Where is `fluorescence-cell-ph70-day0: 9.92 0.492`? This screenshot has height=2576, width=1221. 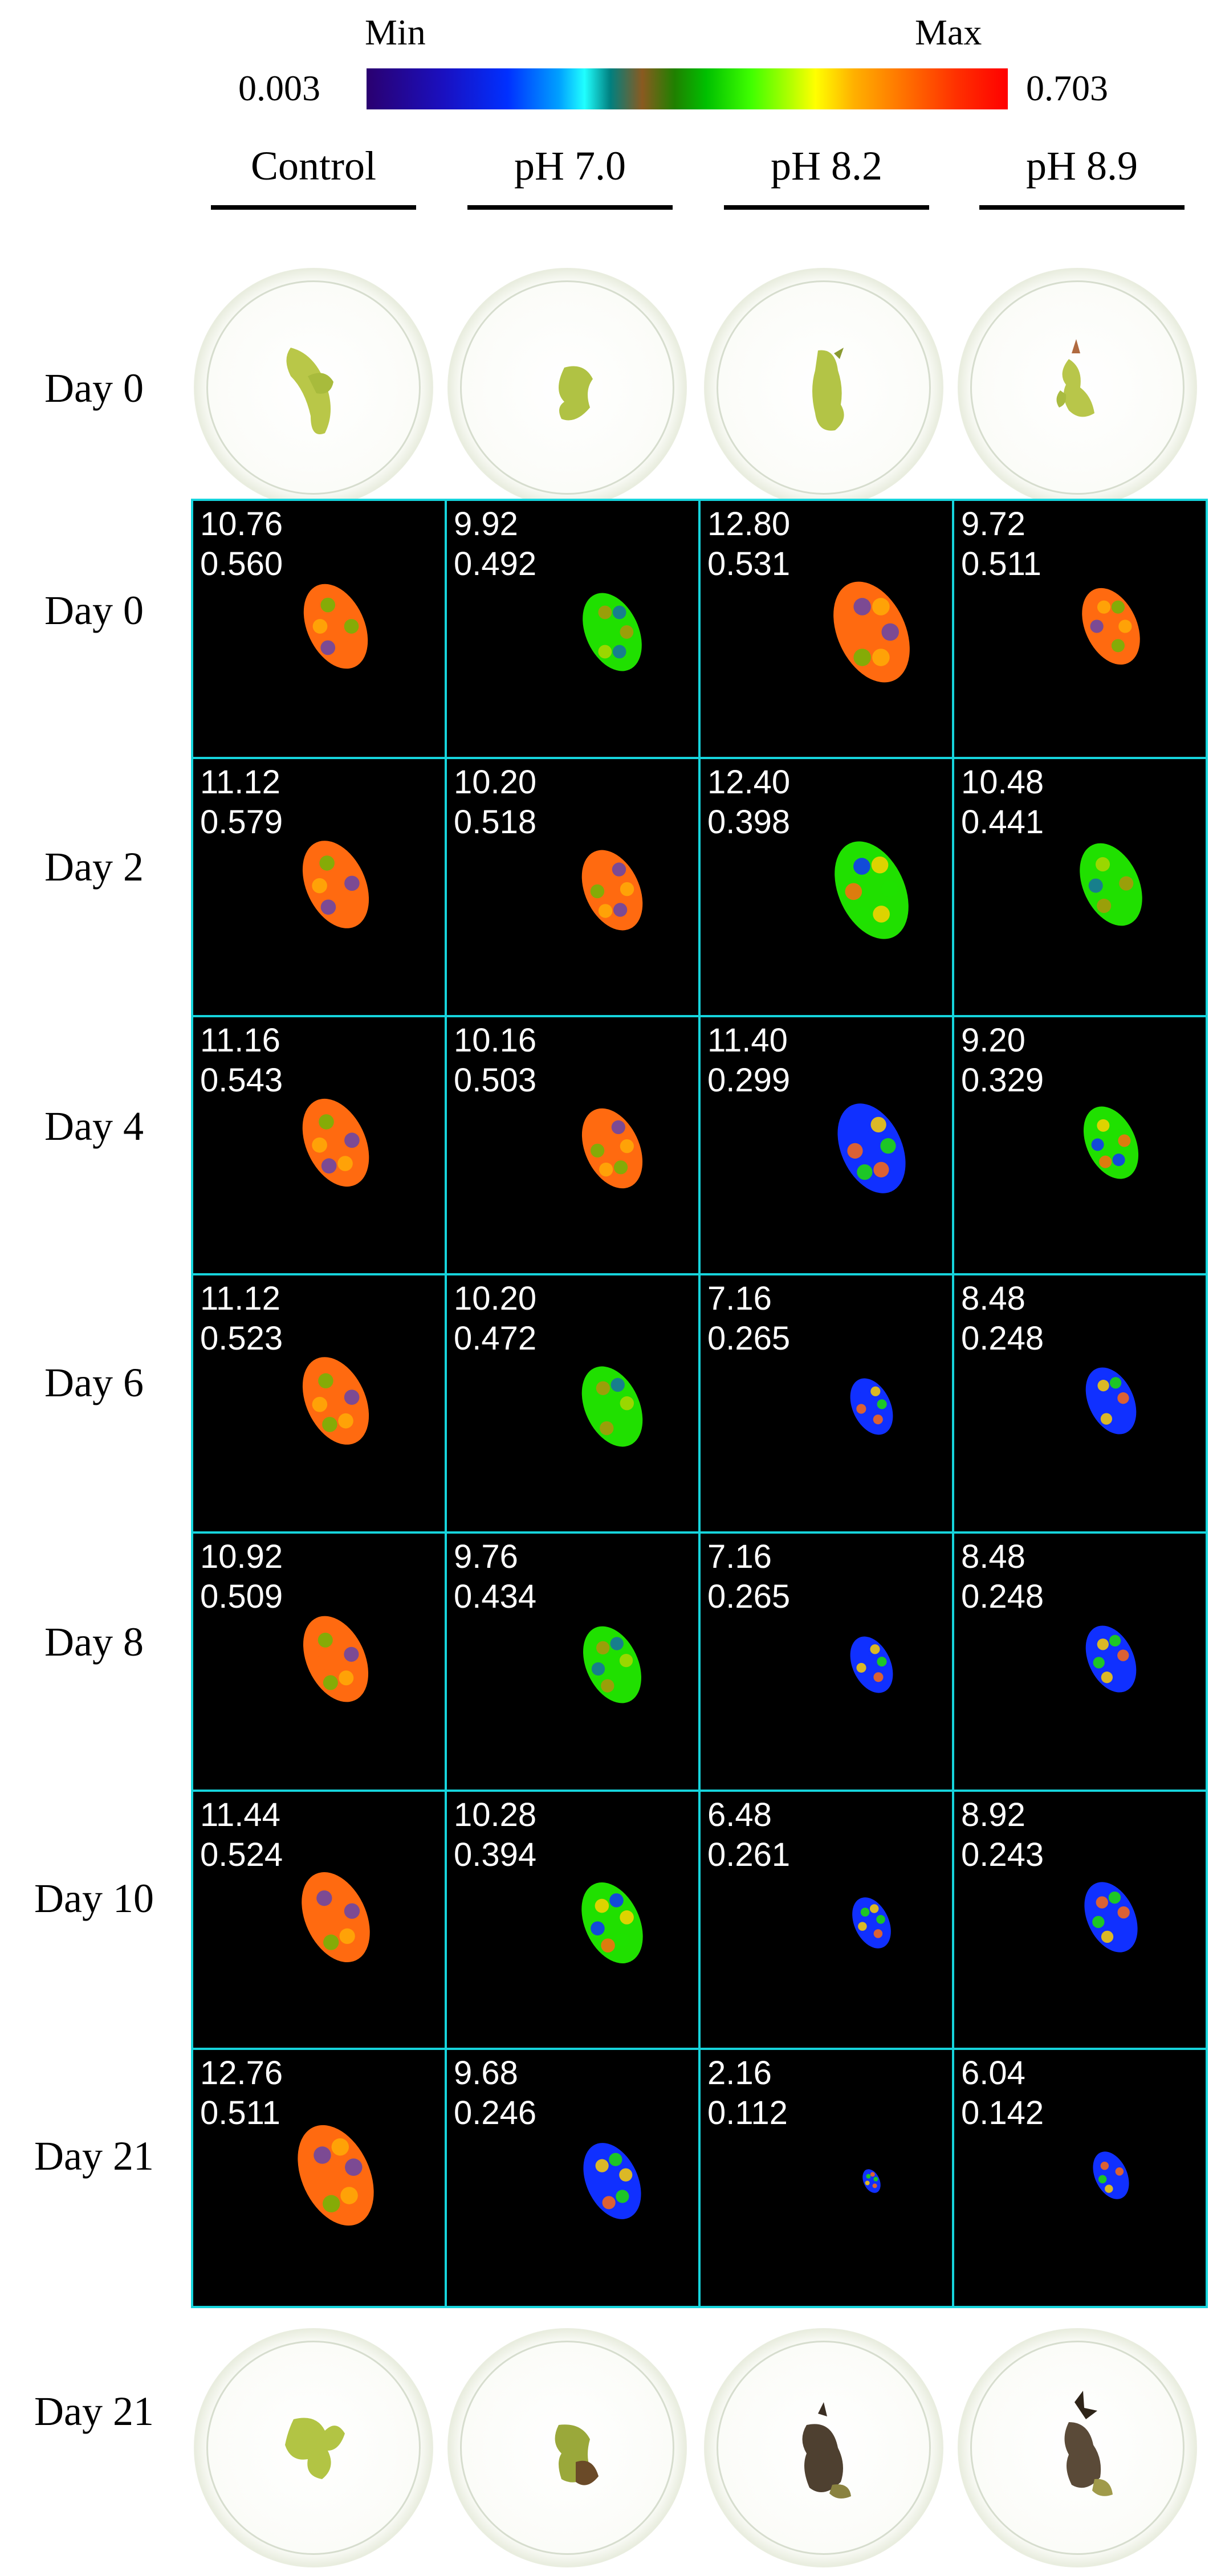 fluorescence-cell-ph70-day0: 9.92 0.492 is located at coordinates (573, 629).